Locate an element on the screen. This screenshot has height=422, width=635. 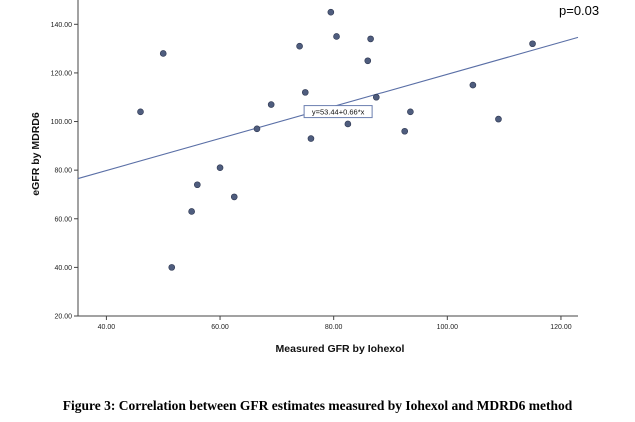
equation-box is located at coordinates (338, 112).